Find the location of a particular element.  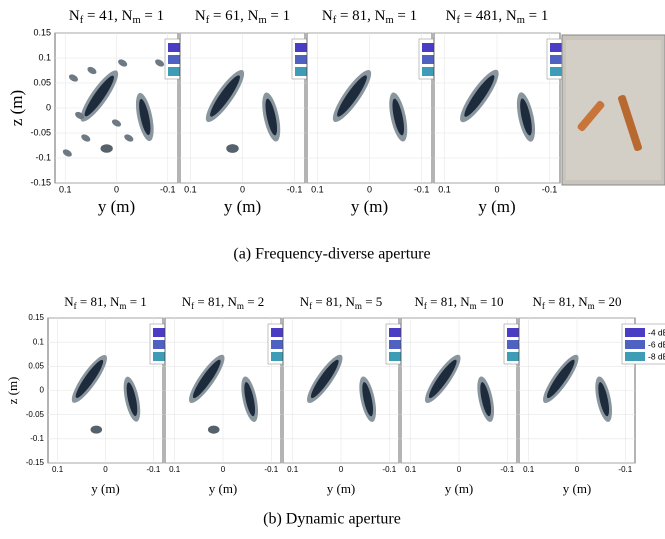

subplot-title: Nf = 81, Nm = 2 is located at coordinates (223, 302).